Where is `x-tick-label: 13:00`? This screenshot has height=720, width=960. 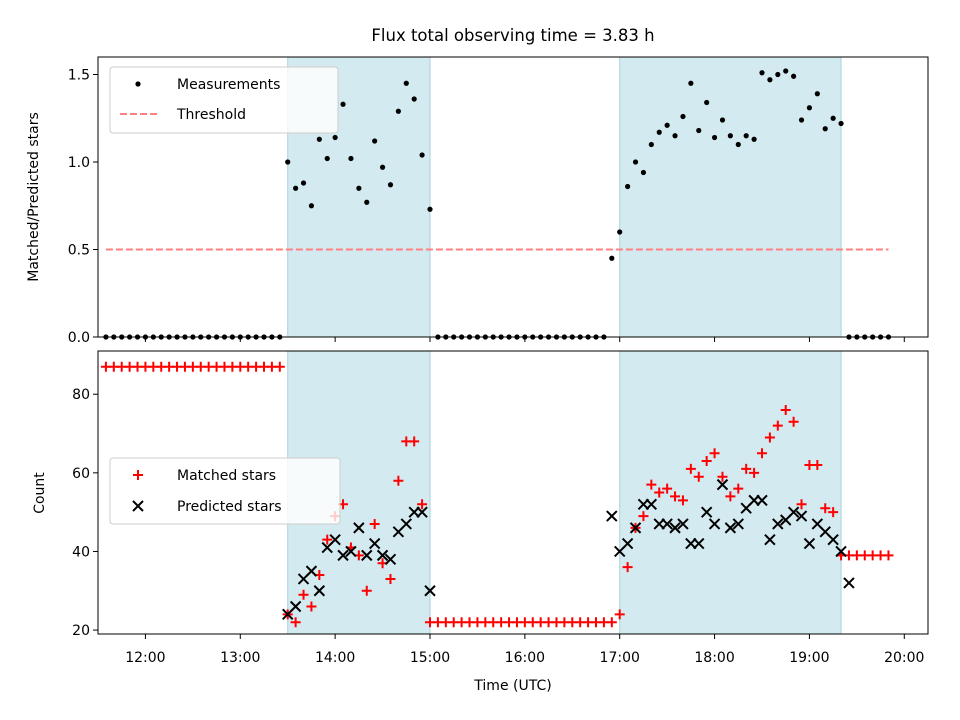
x-tick-label: 13:00 is located at coordinates (240, 658).